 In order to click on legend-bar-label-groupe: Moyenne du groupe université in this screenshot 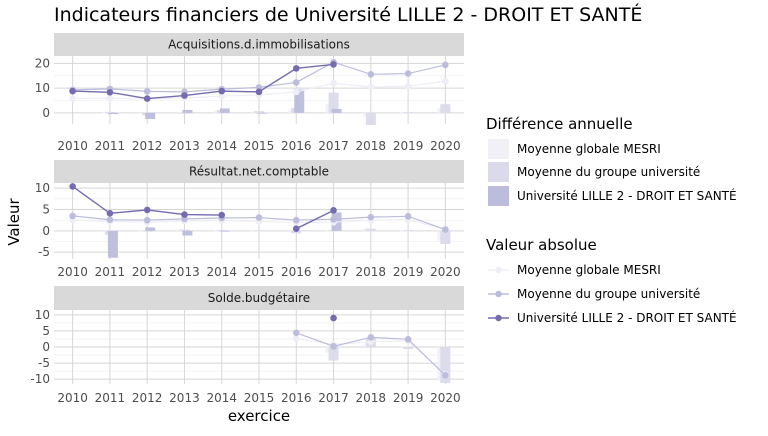, I will do `click(608, 172)`.